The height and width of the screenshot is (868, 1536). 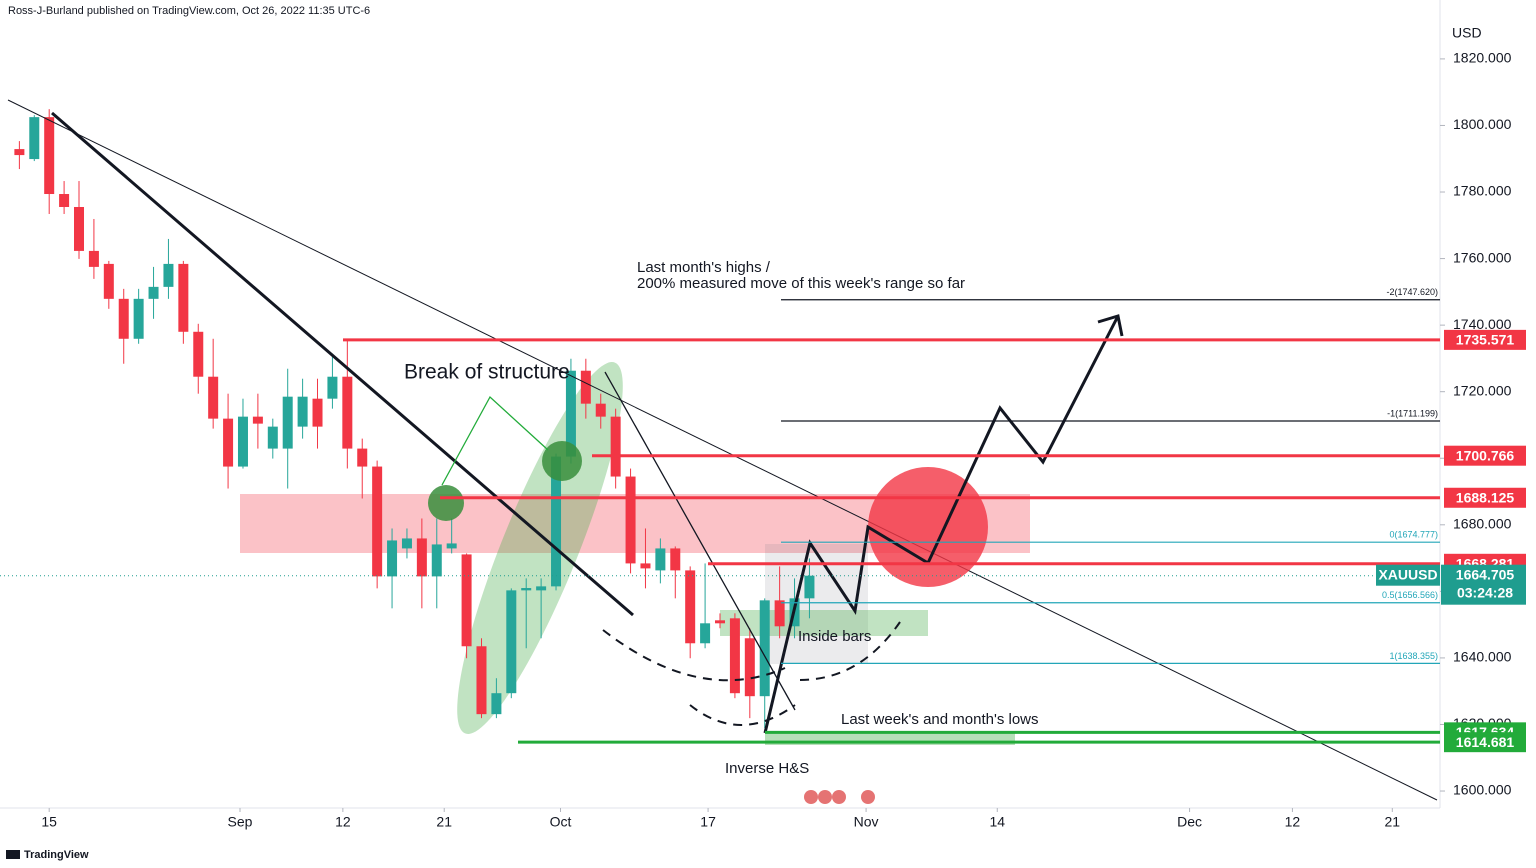 What do you see at coordinates (49, 822) in the screenshot?
I see `x-tick-label: 15` at bounding box center [49, 822].